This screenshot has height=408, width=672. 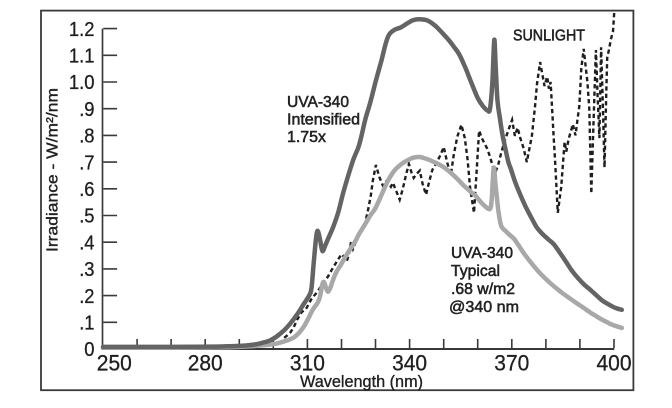 What do you see at coordinates (484, 307) in the screenshot?
I see `svg-text: @340 nm` at bounding box center [484, 307].